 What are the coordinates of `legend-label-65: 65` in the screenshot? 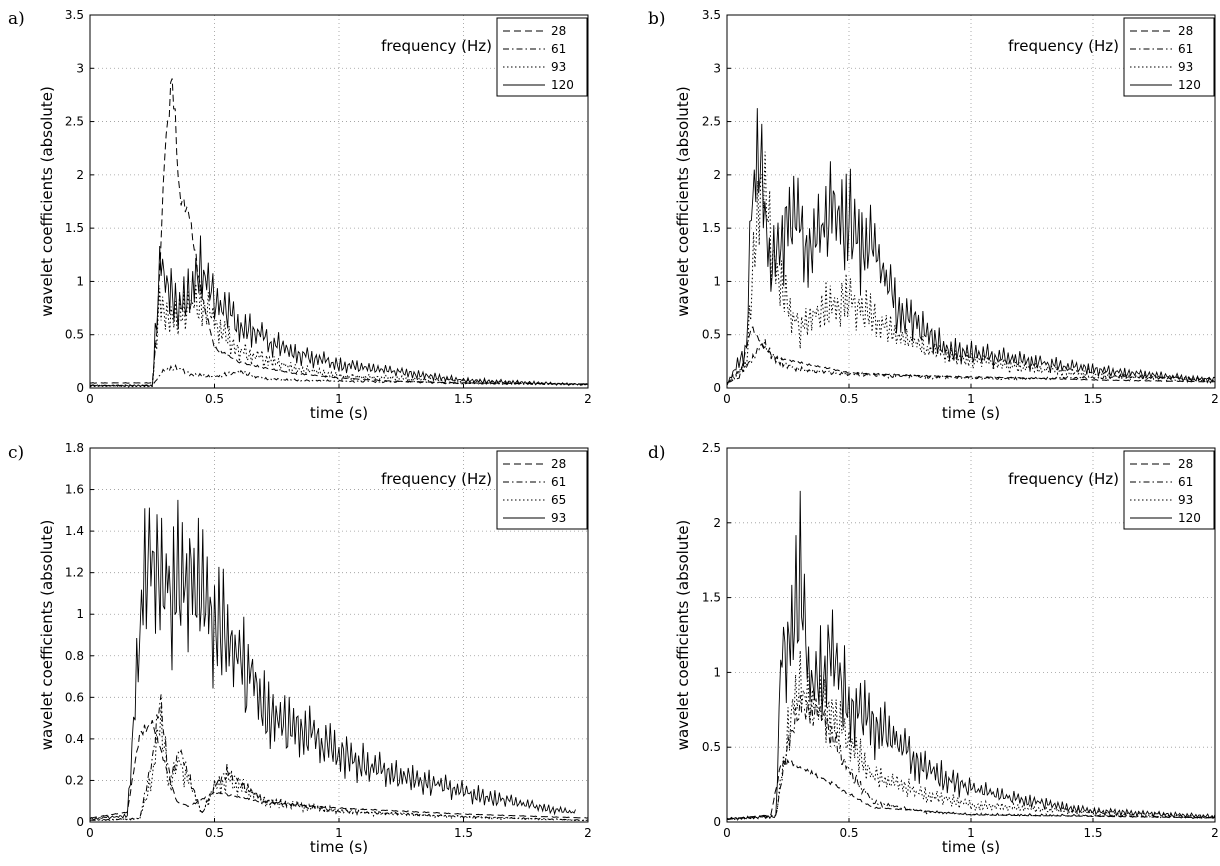 It's located at (558, 500).